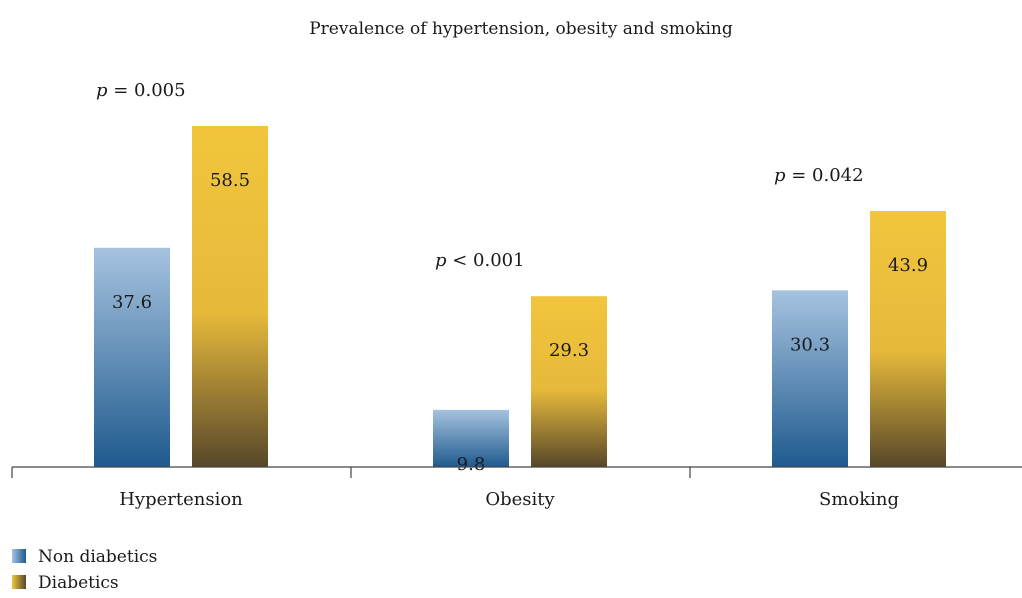  I want to click on p-value-annotation-hypertension: p = 0.005, so click(141, 90).